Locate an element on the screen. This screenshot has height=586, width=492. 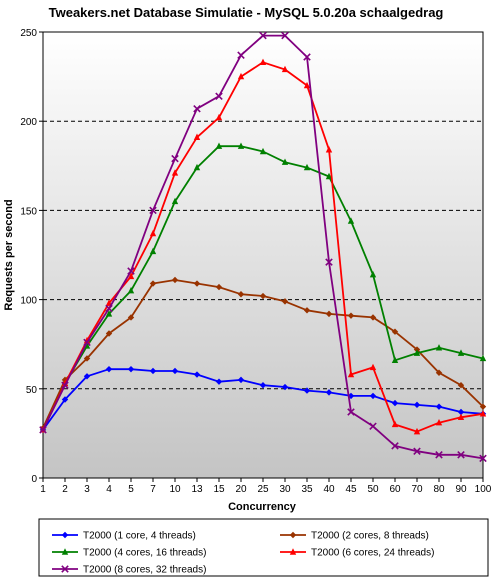
x-axis-title: Concurrency is located at coordinates (262, 507).